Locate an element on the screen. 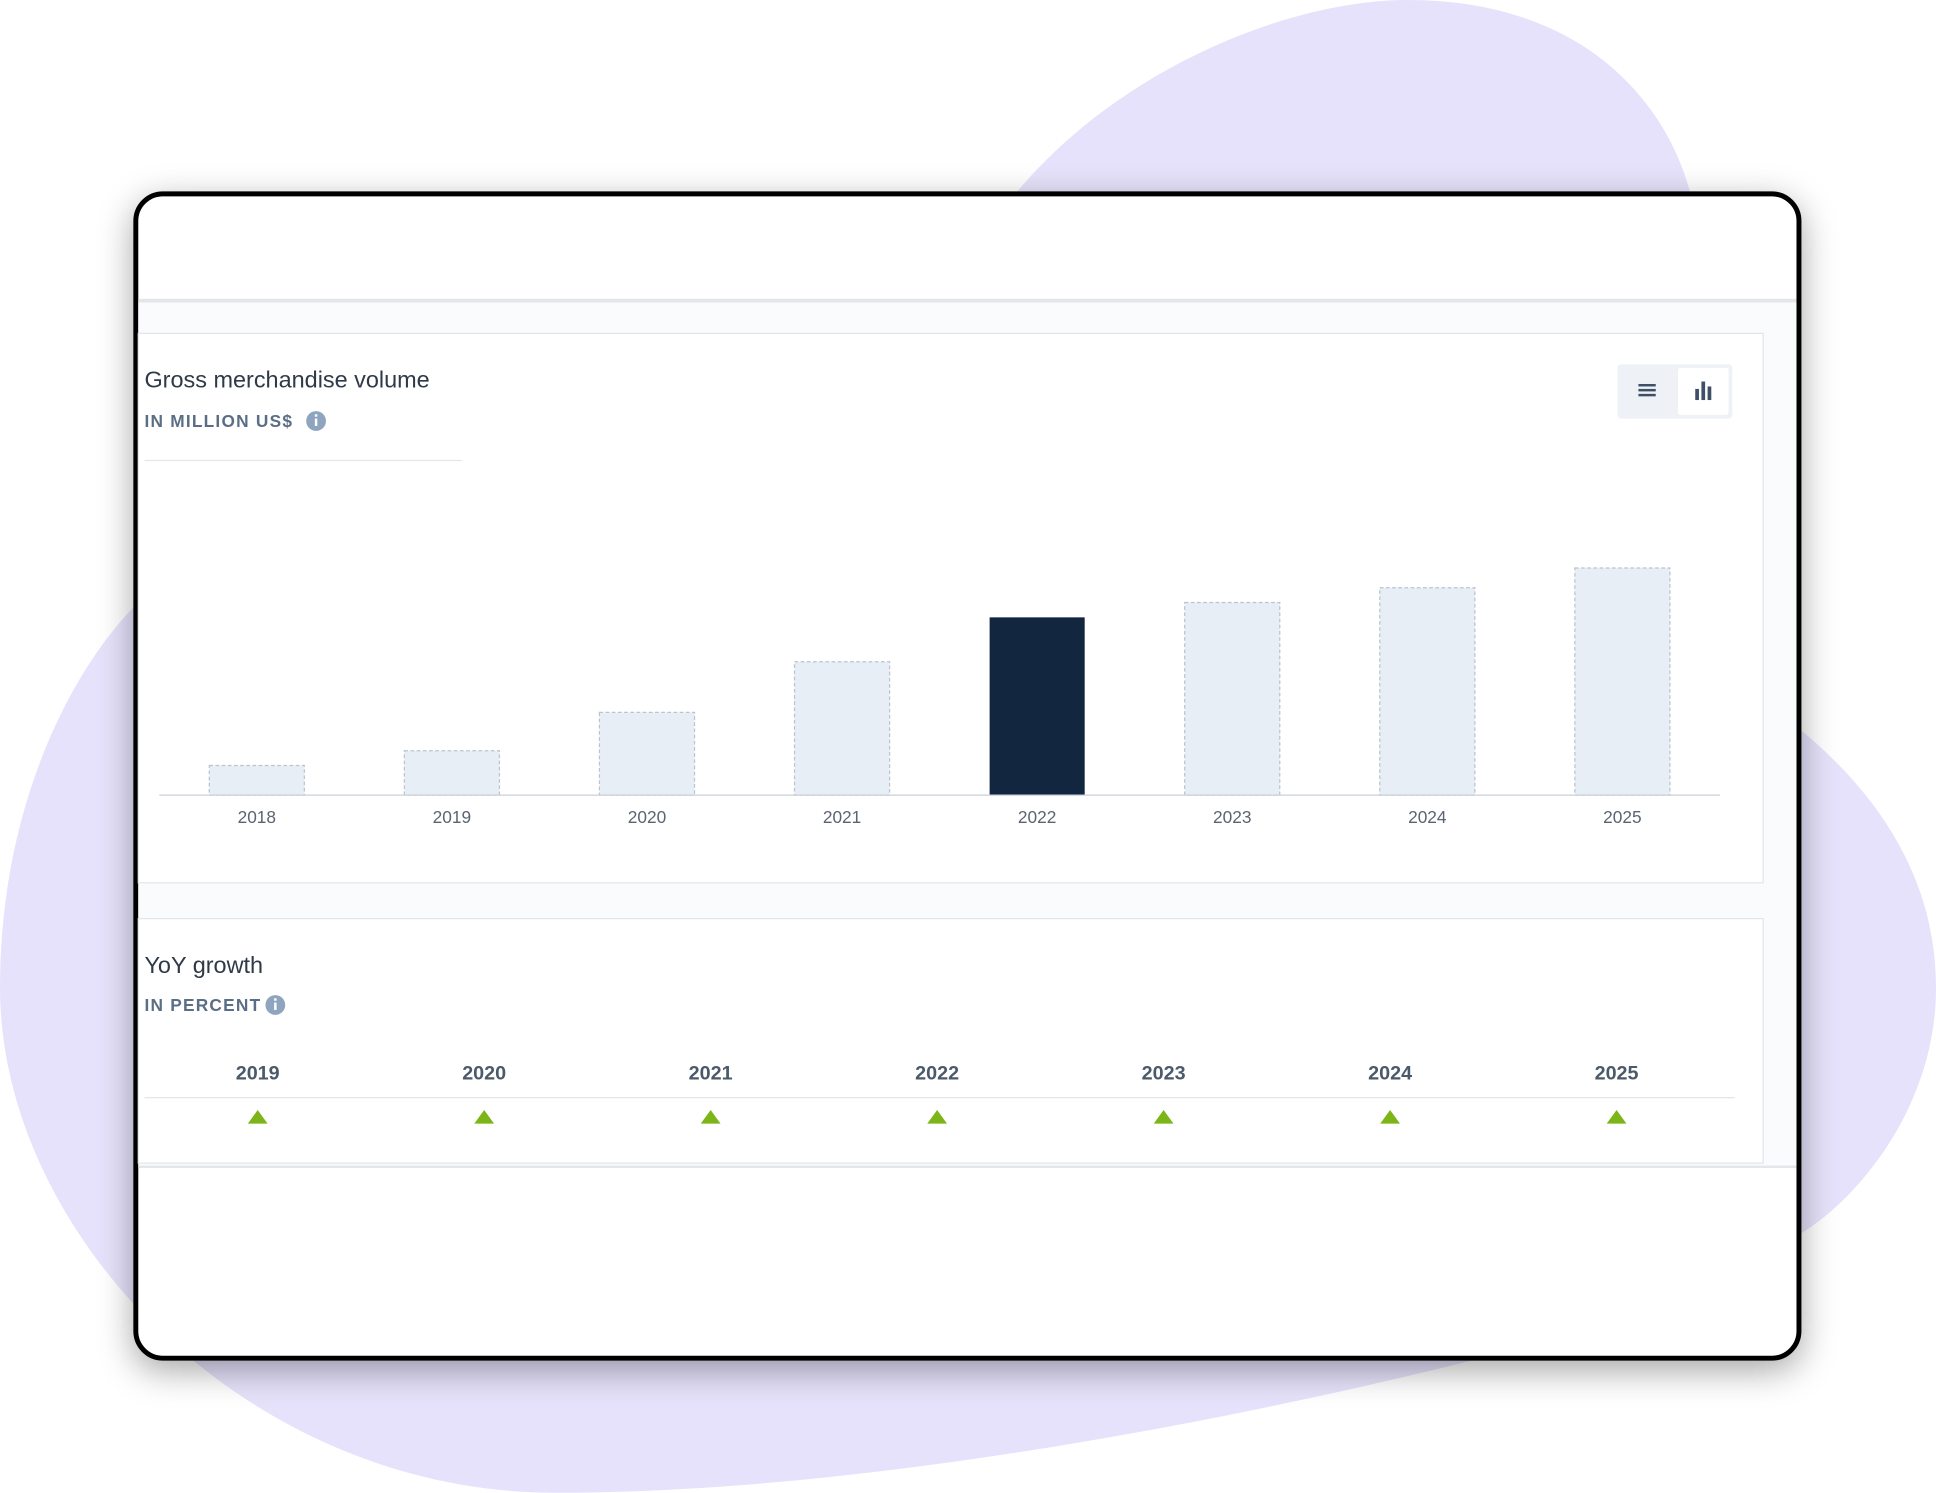  header-divider is located at coordinates (967, 300).